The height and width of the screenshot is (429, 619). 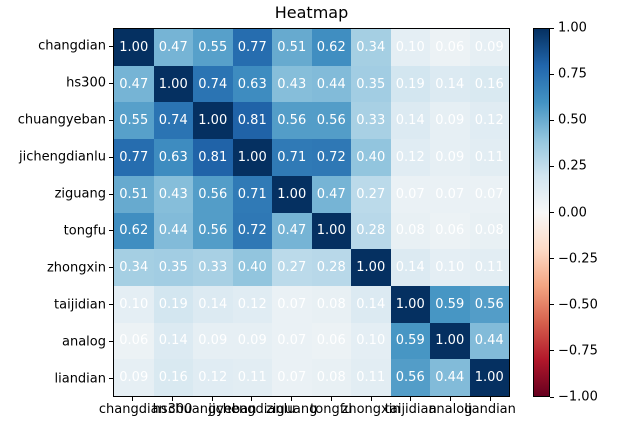 I want to click on heatmap-cell-changdian-chuangyeban: 0.55, so click(x=213, y=47).